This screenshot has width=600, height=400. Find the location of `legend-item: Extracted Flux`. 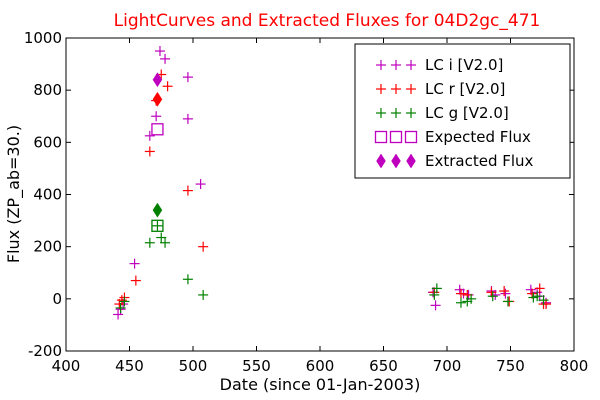

legend-item: Extracted Flux is located at coordinates (455, 161).